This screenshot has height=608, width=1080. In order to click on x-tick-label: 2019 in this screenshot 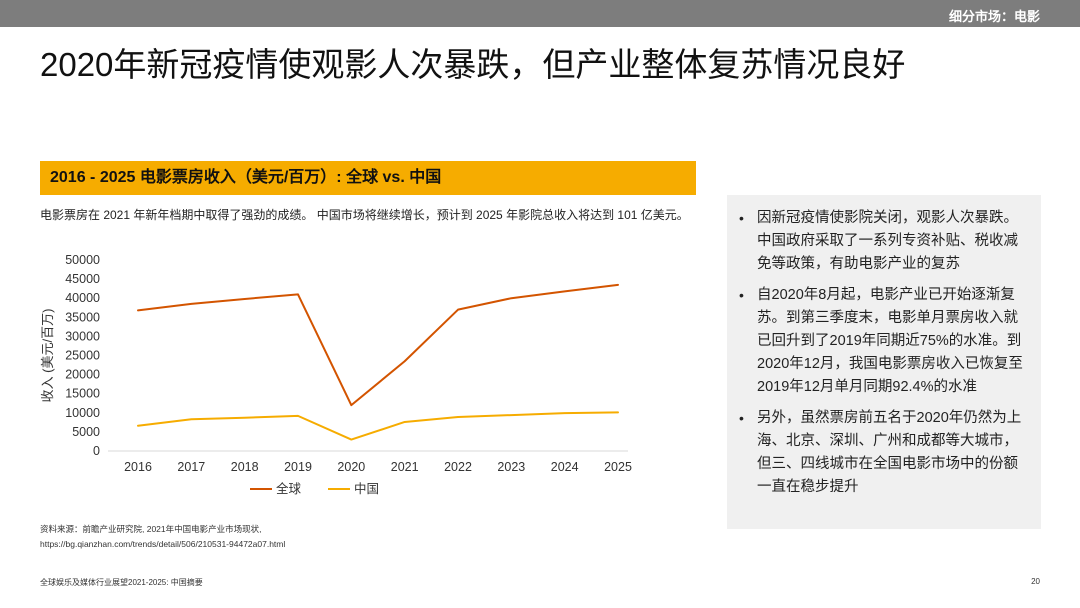, I will do `click(298, 467)`.